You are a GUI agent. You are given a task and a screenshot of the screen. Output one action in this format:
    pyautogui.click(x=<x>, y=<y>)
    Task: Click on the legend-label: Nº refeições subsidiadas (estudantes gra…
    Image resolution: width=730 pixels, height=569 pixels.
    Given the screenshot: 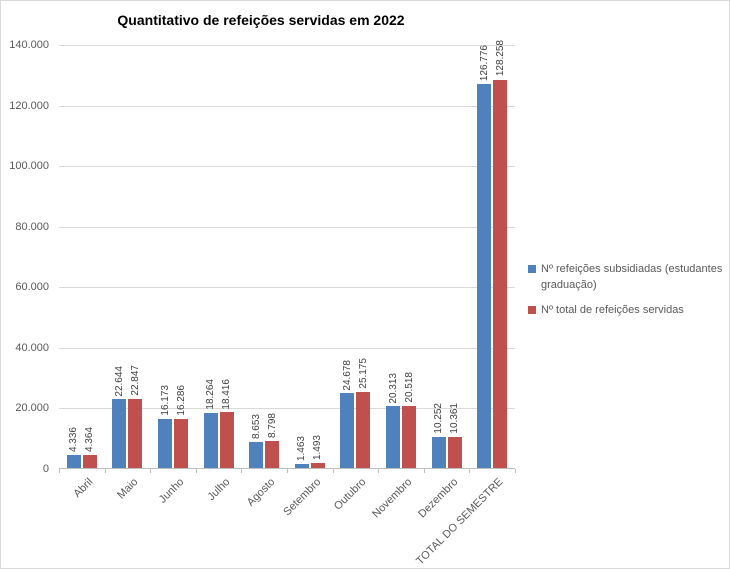 What is the action you would take?
    pyautogui.click(x=632, y=277)
    